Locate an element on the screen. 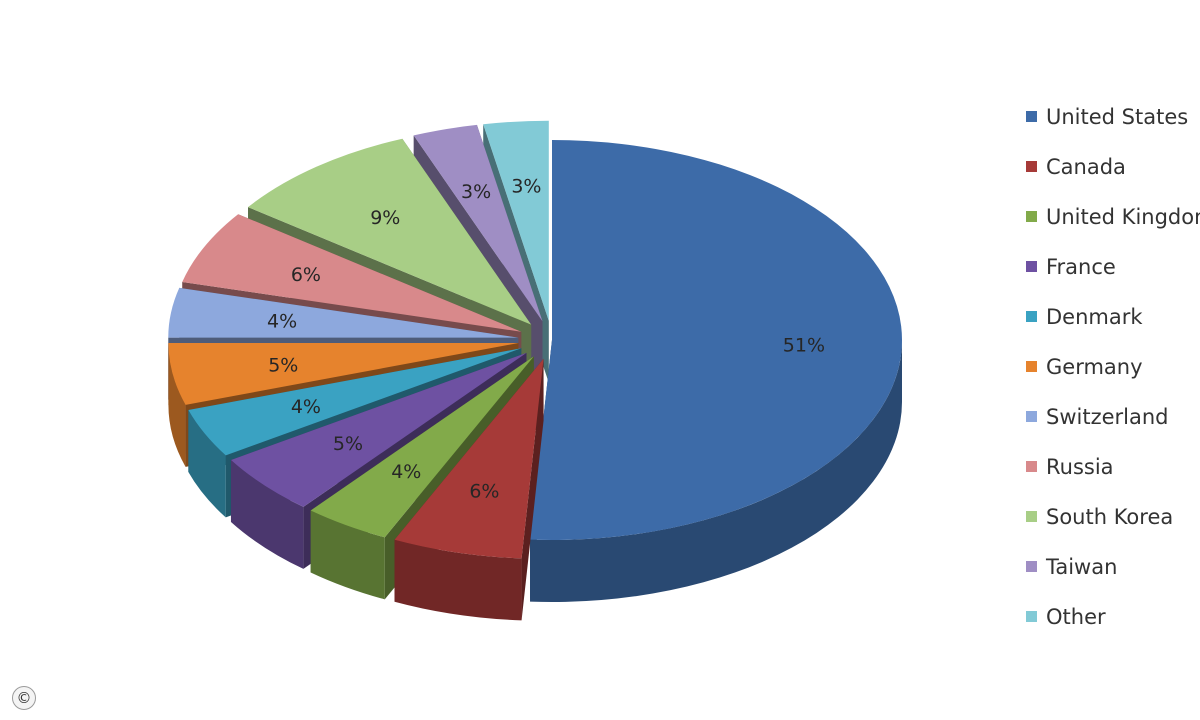 This screenshot has height=720, width=1200. legend-label-switzerland: Switzerland is located at coordinates (1107, 417).